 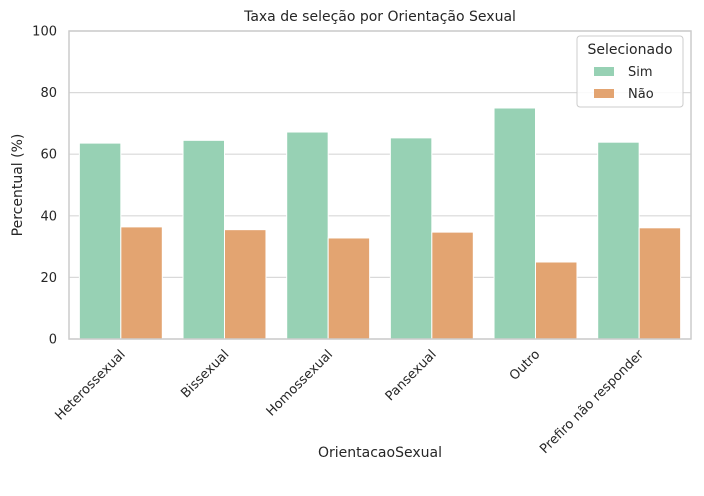 I want to click on y-tick-label: 20, so click(x=48, y=278).